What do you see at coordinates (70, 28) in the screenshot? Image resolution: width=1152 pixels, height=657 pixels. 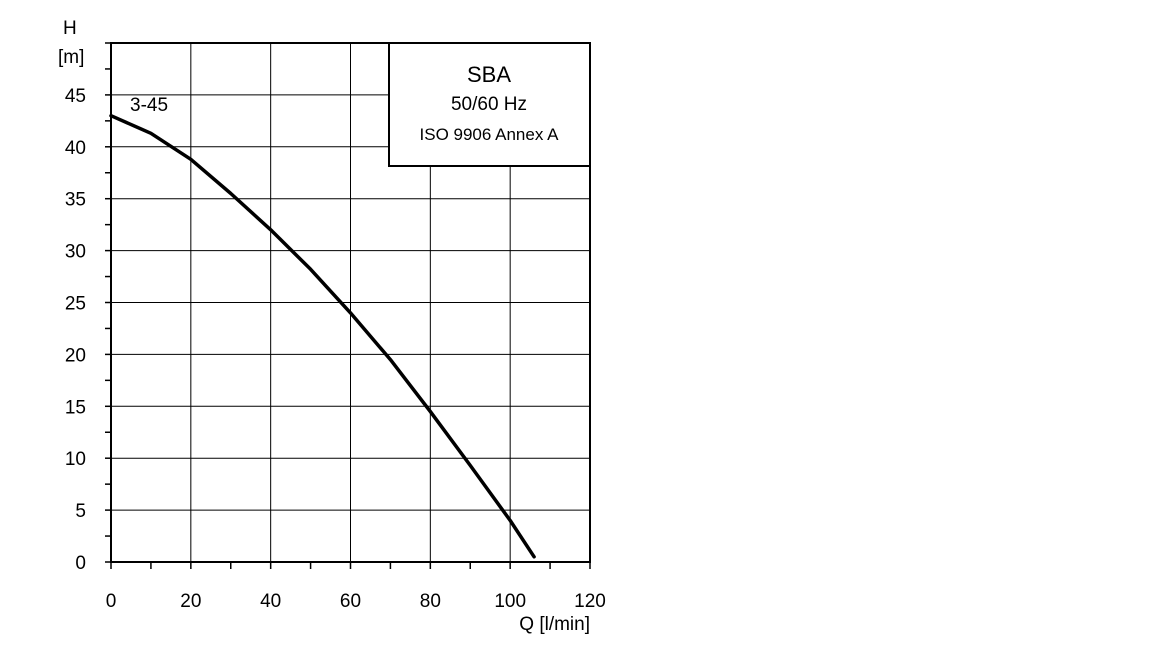 I see `y-axis-title: H` at bounding box center [70, 28].